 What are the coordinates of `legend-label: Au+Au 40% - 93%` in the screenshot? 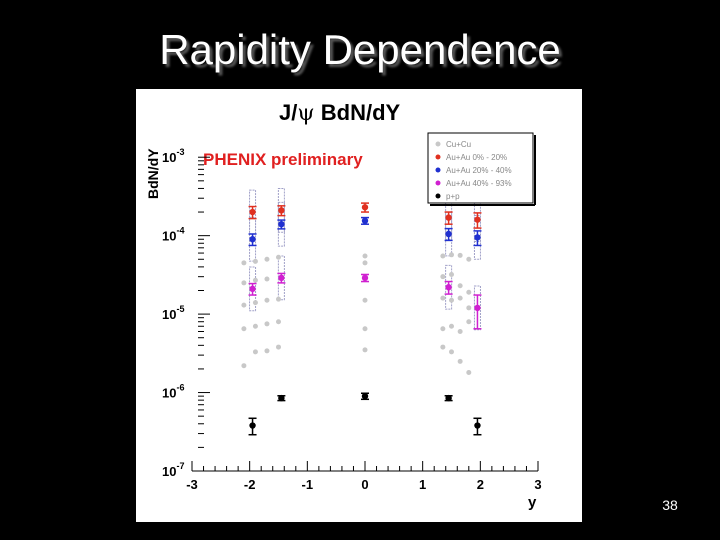 It's located at (479, 183).